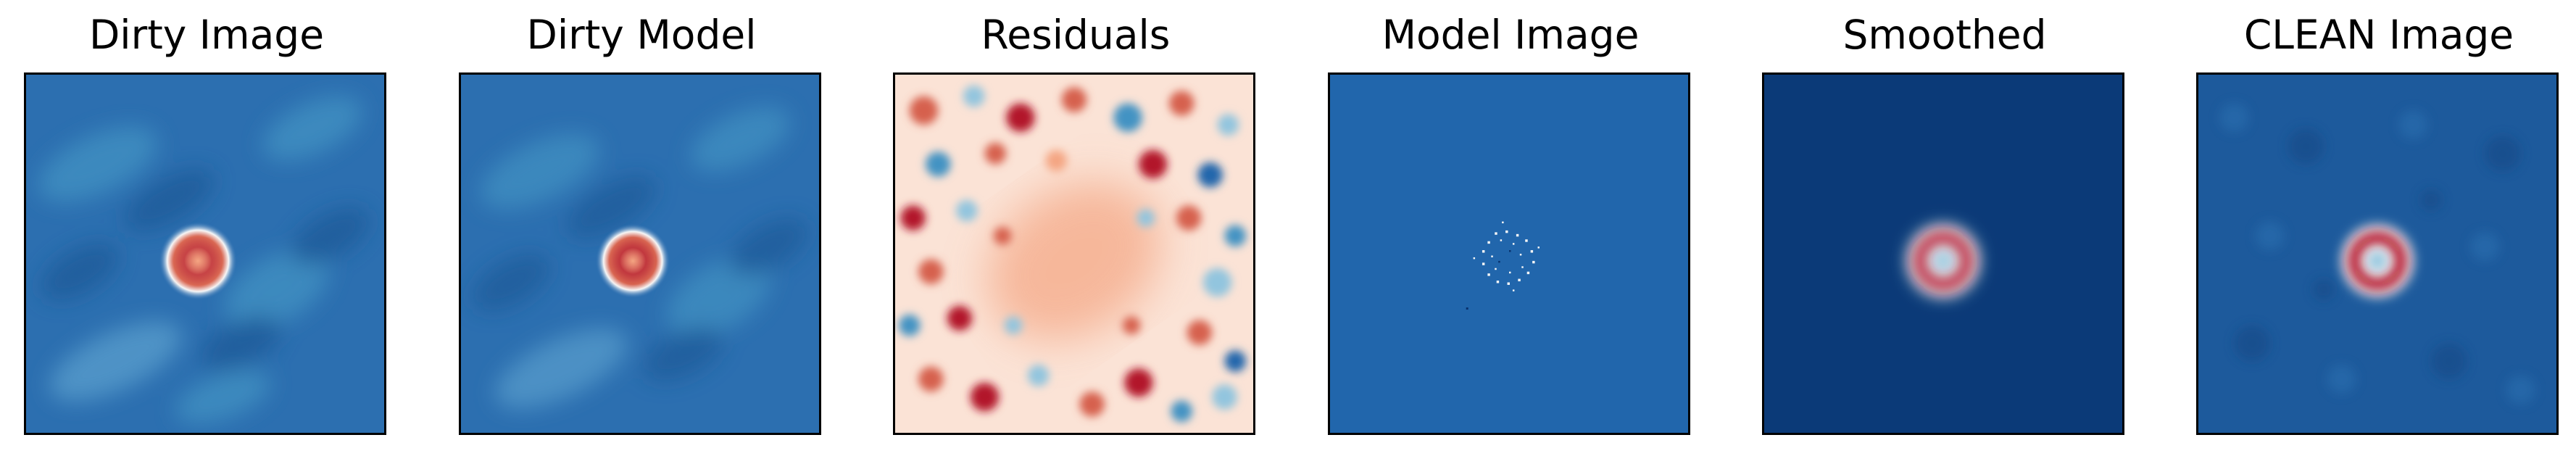 Image resolution: width=2576 pixels, height=456 pixels. What do you see at coordinates (206, 35) in the screenshot?
I see `panel-title: Dirty Image` at bounding box center [206, 35].